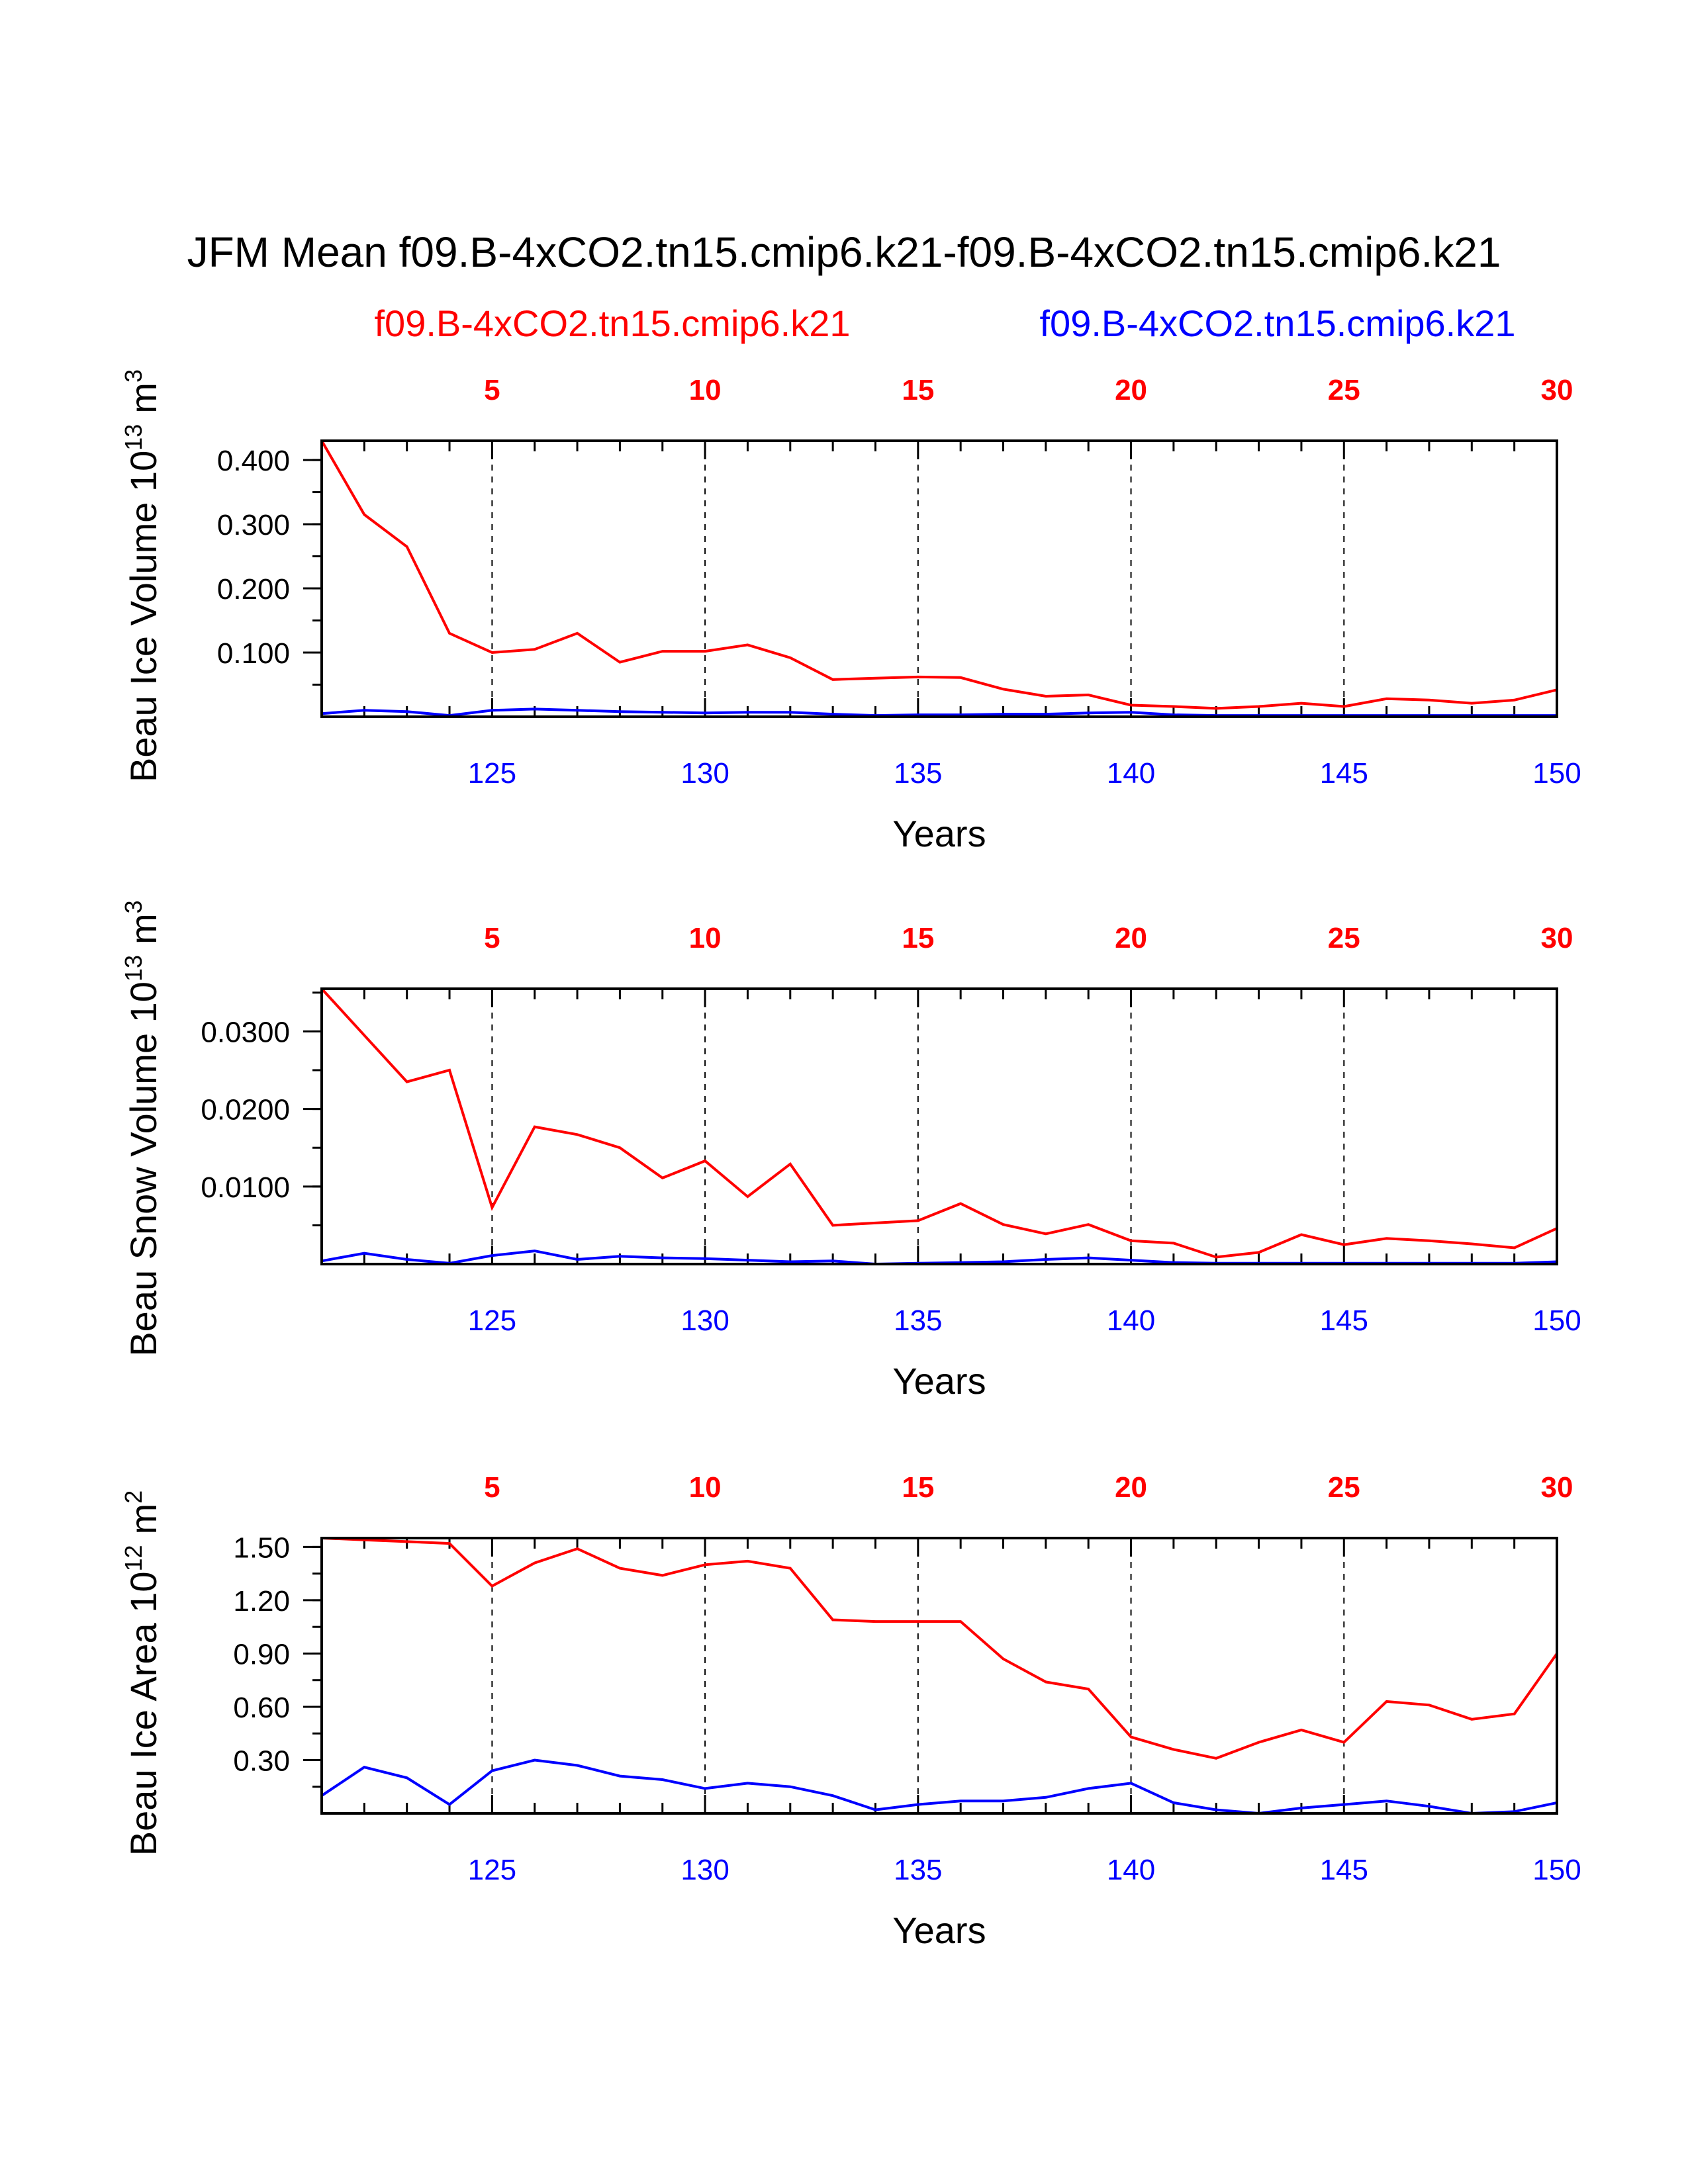  What do you see at coordinates (1277, 323) in the screenshot?
I see `legend-blue-case: f09.B-4xCO2.tn15.cmip6.k21` at bounding box center [1277, 323].